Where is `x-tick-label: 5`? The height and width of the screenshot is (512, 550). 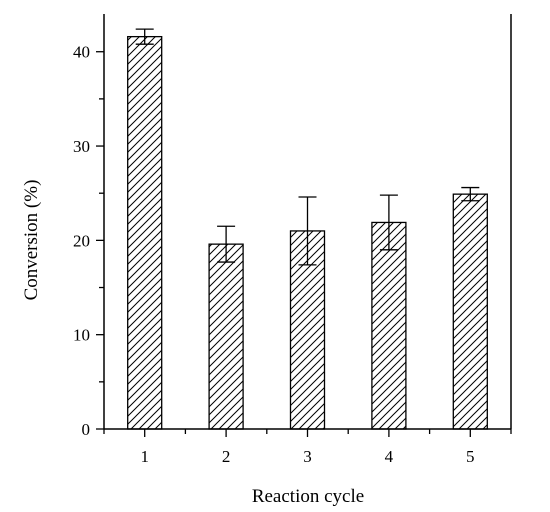
x-tick-label: 5 is located at coordinates (470, 456).